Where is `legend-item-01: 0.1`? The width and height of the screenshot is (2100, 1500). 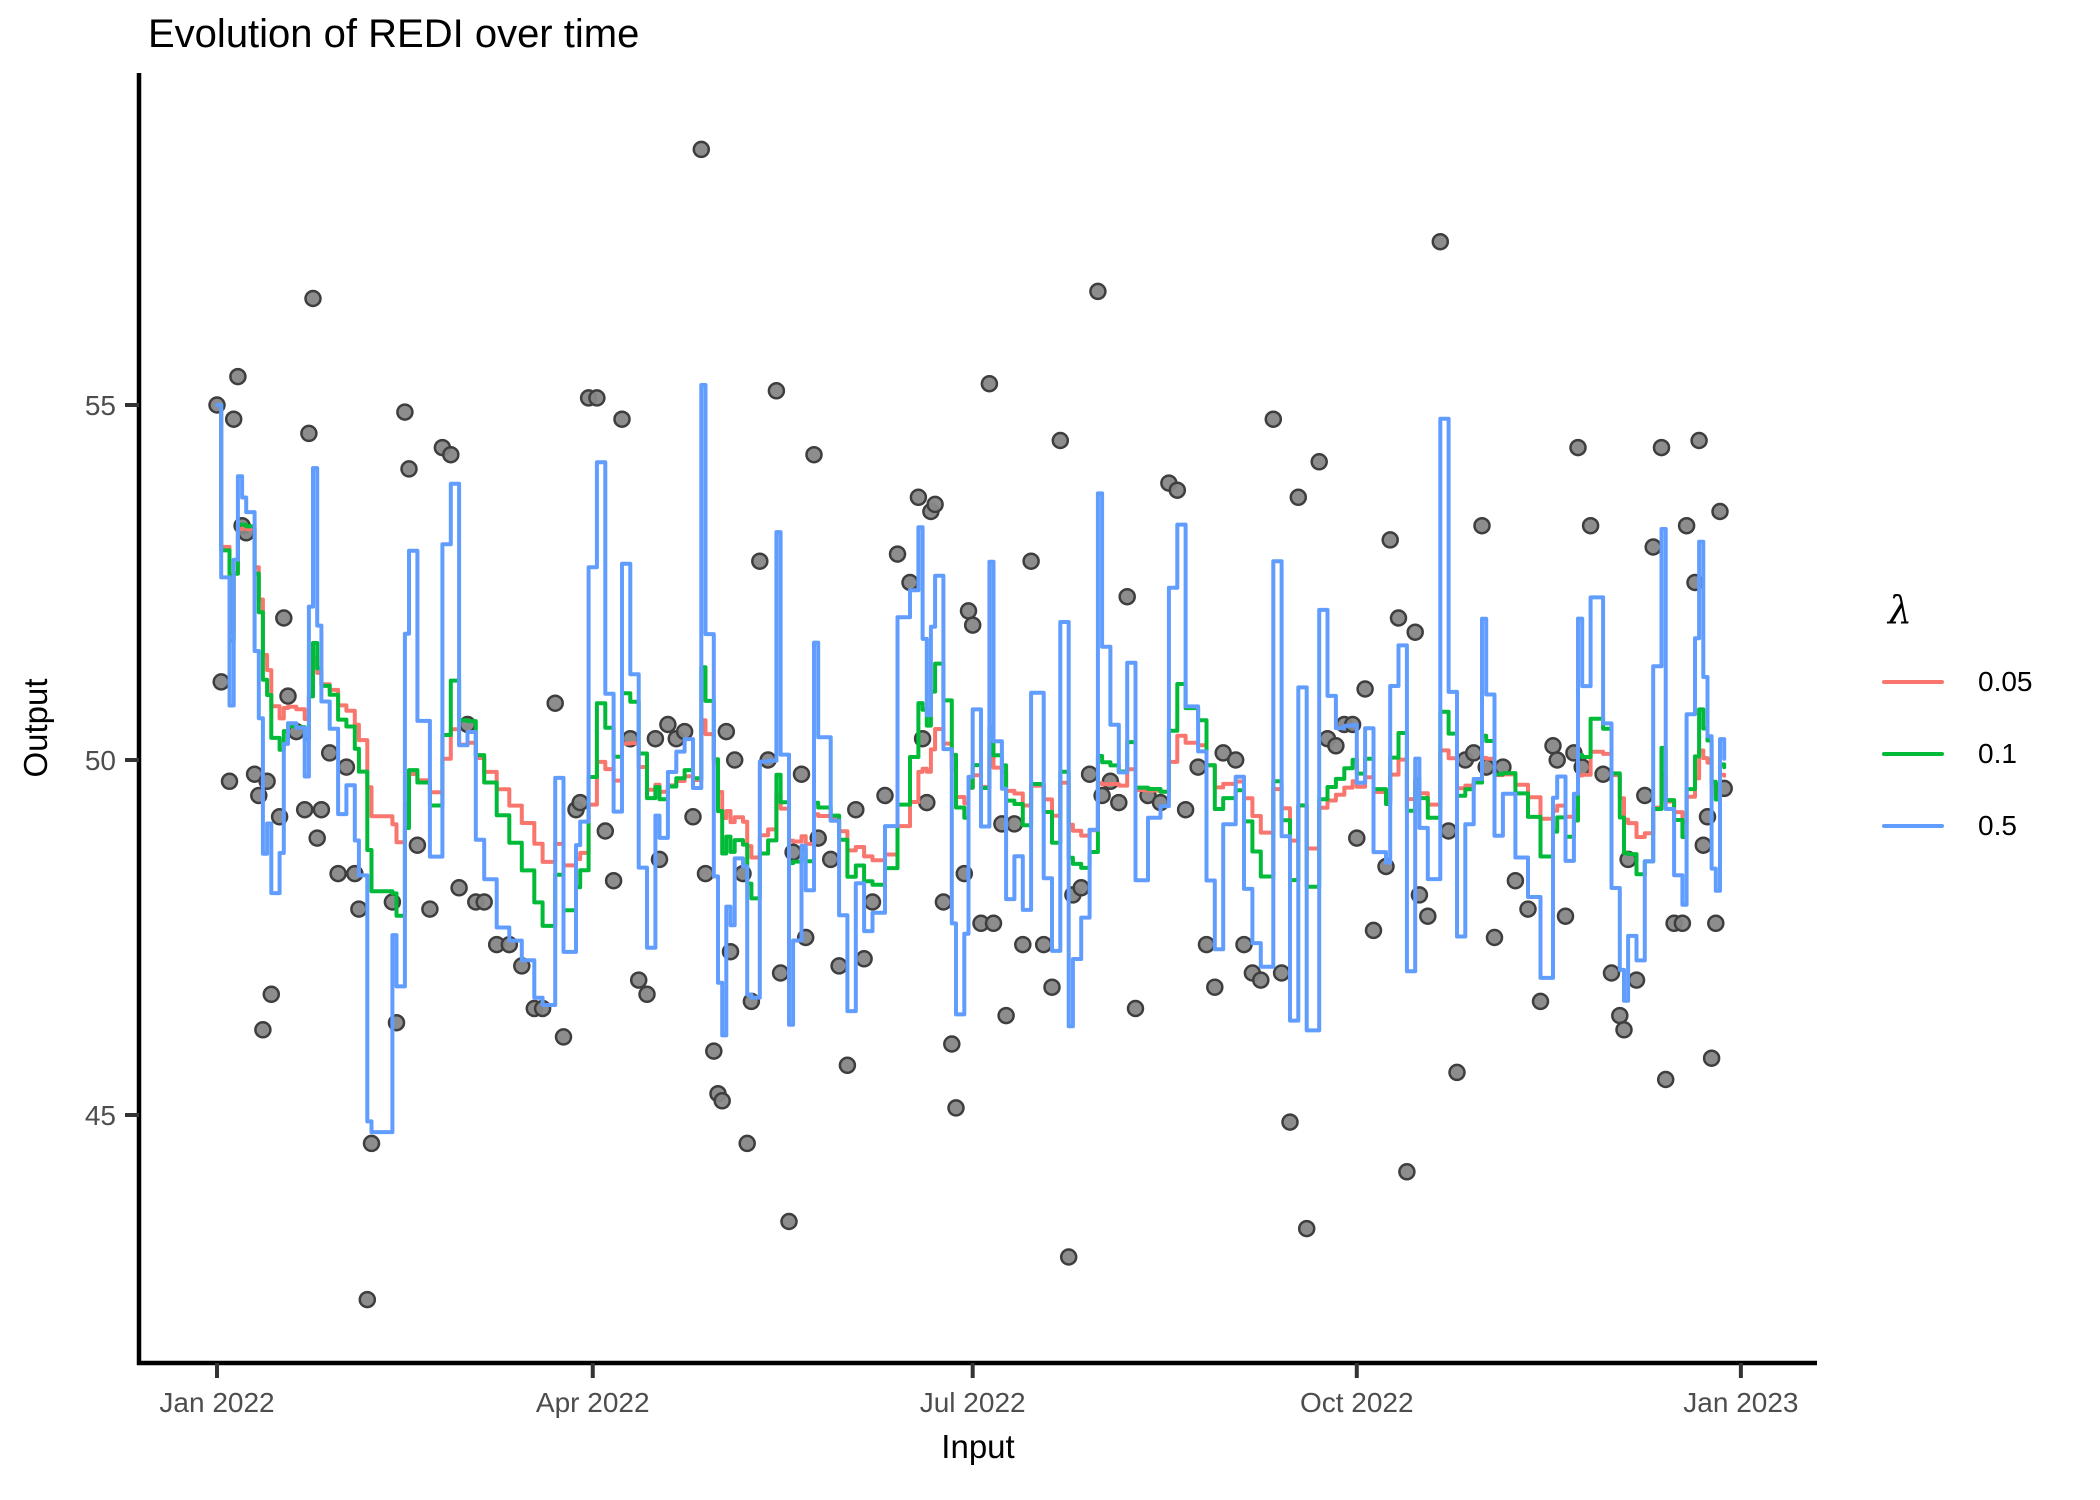
legend-item-01: 0.1 is located at coordinates (1957, 754).